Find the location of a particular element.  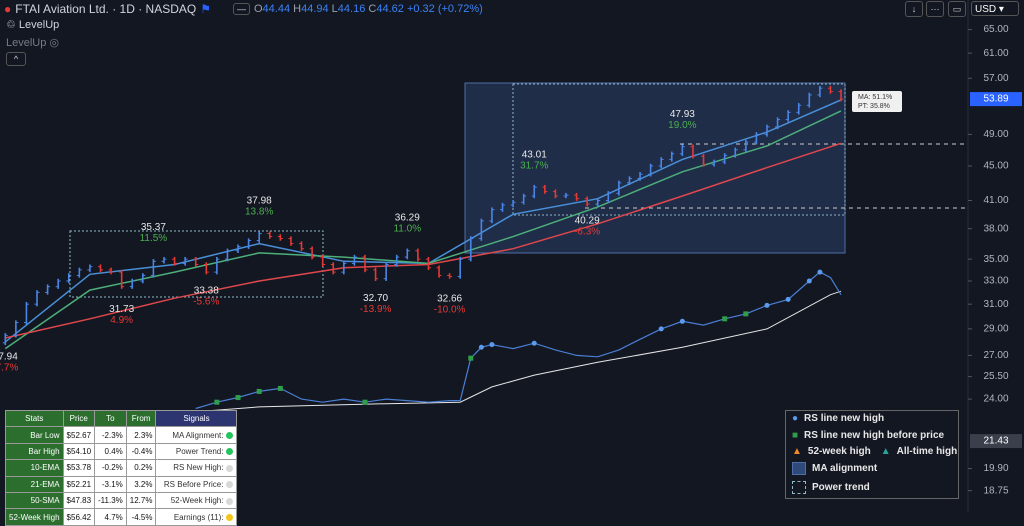

header-cell: To is located at coordinates (110, 418).